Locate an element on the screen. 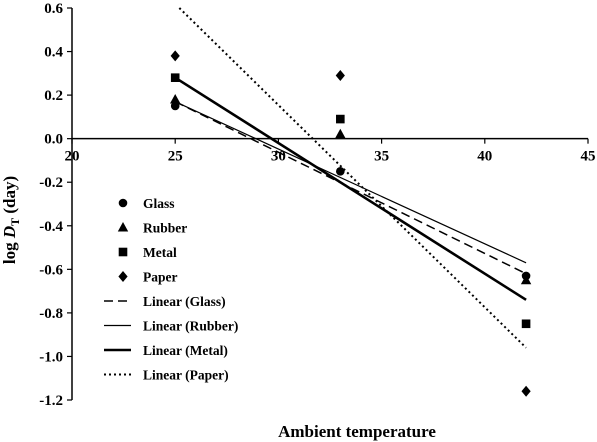  legend-entry-label: Linear (Metal) is located at coordinates (185, 350).